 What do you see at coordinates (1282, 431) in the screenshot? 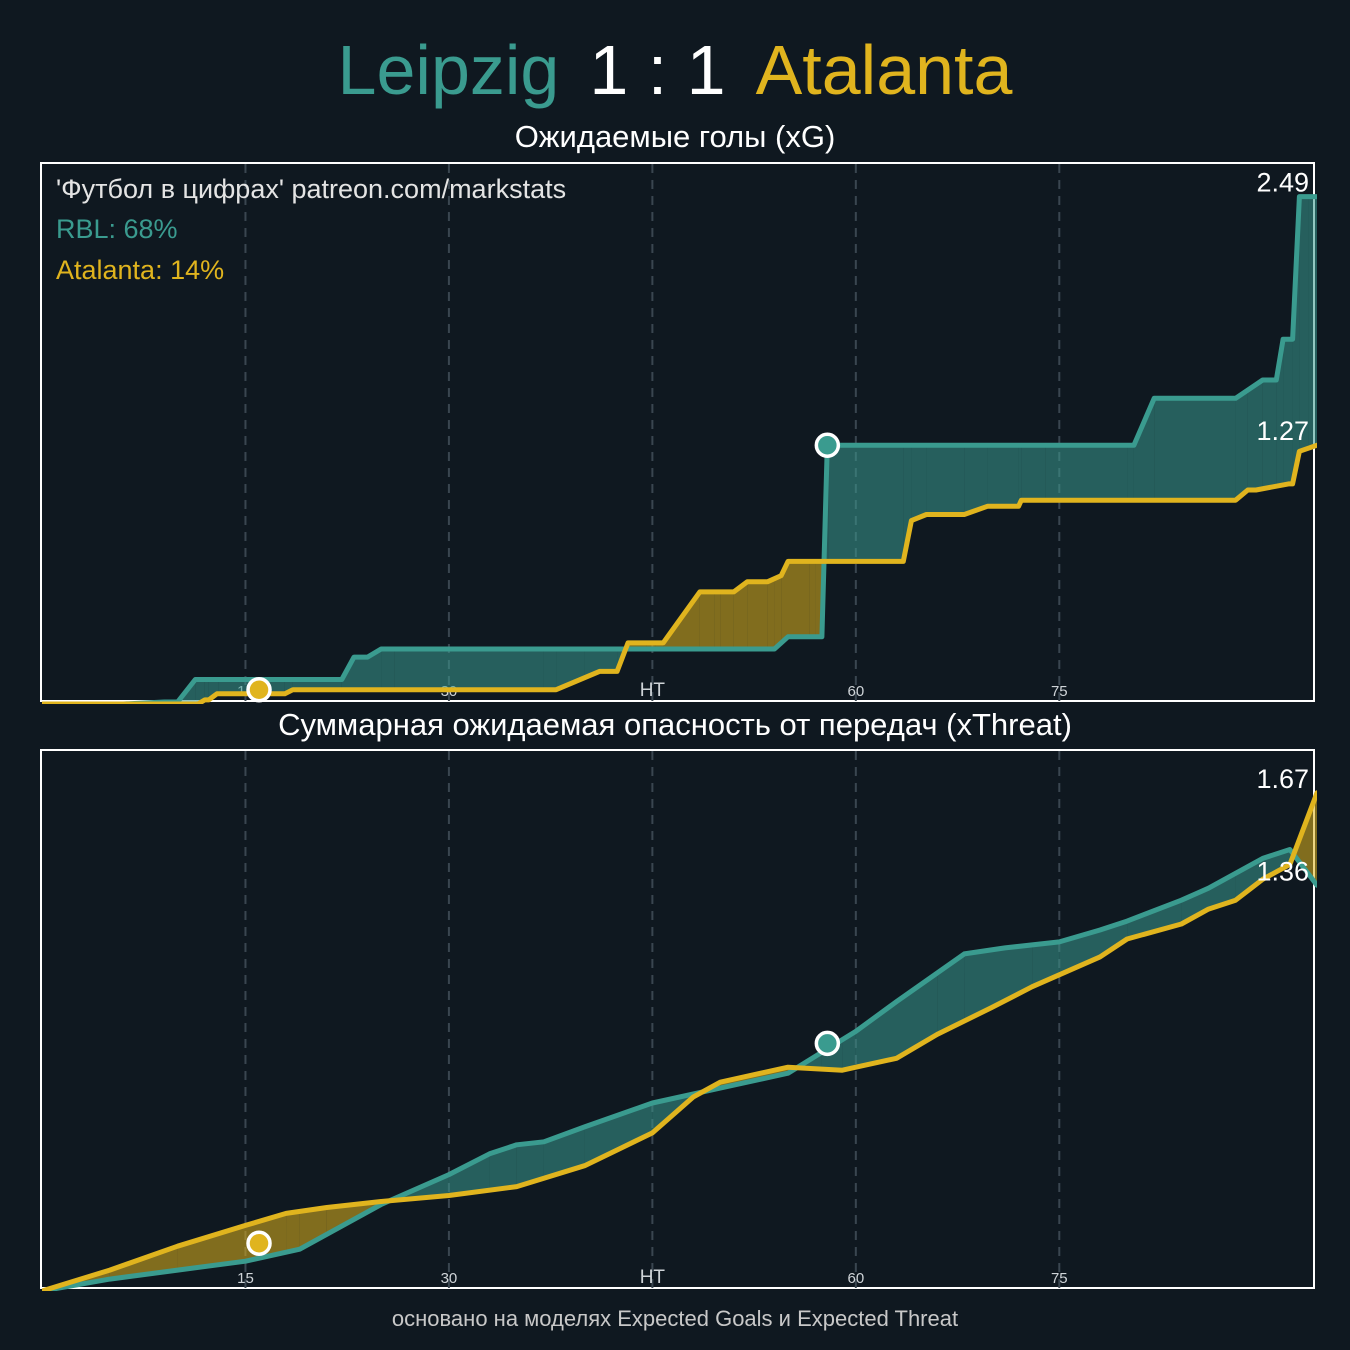
I see `away-end-value-label: 1.27` at bounding box center [1282, 431].